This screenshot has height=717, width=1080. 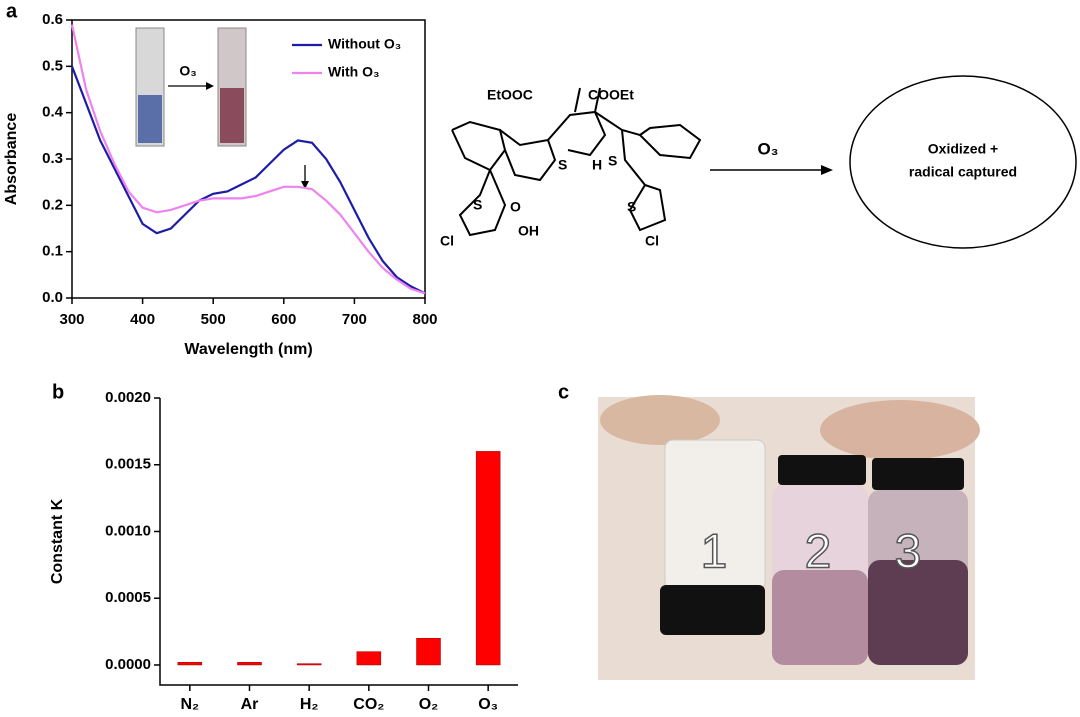 I want to click on x-tick-label: Ar, so click(x=250, y=704).